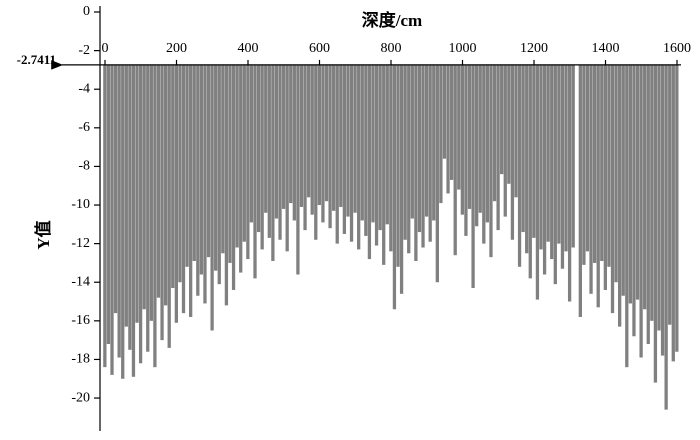 This screenshot has height=440, width=700. What do you see at coordinates (677, 48) in the screenshot?
I see `x-tick-label: 1600` at bounding box center [677, 48].